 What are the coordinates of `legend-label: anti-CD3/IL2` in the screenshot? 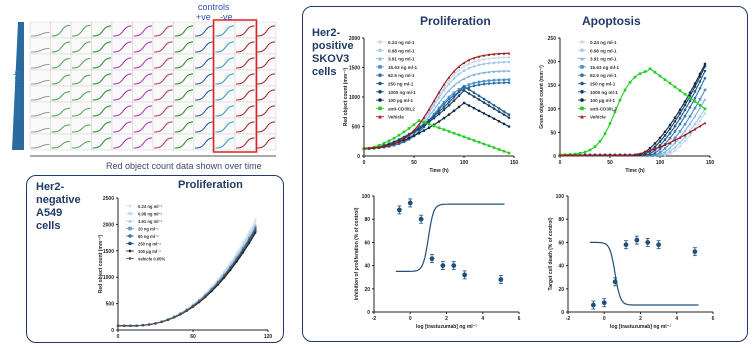 It's located at (401, 108).